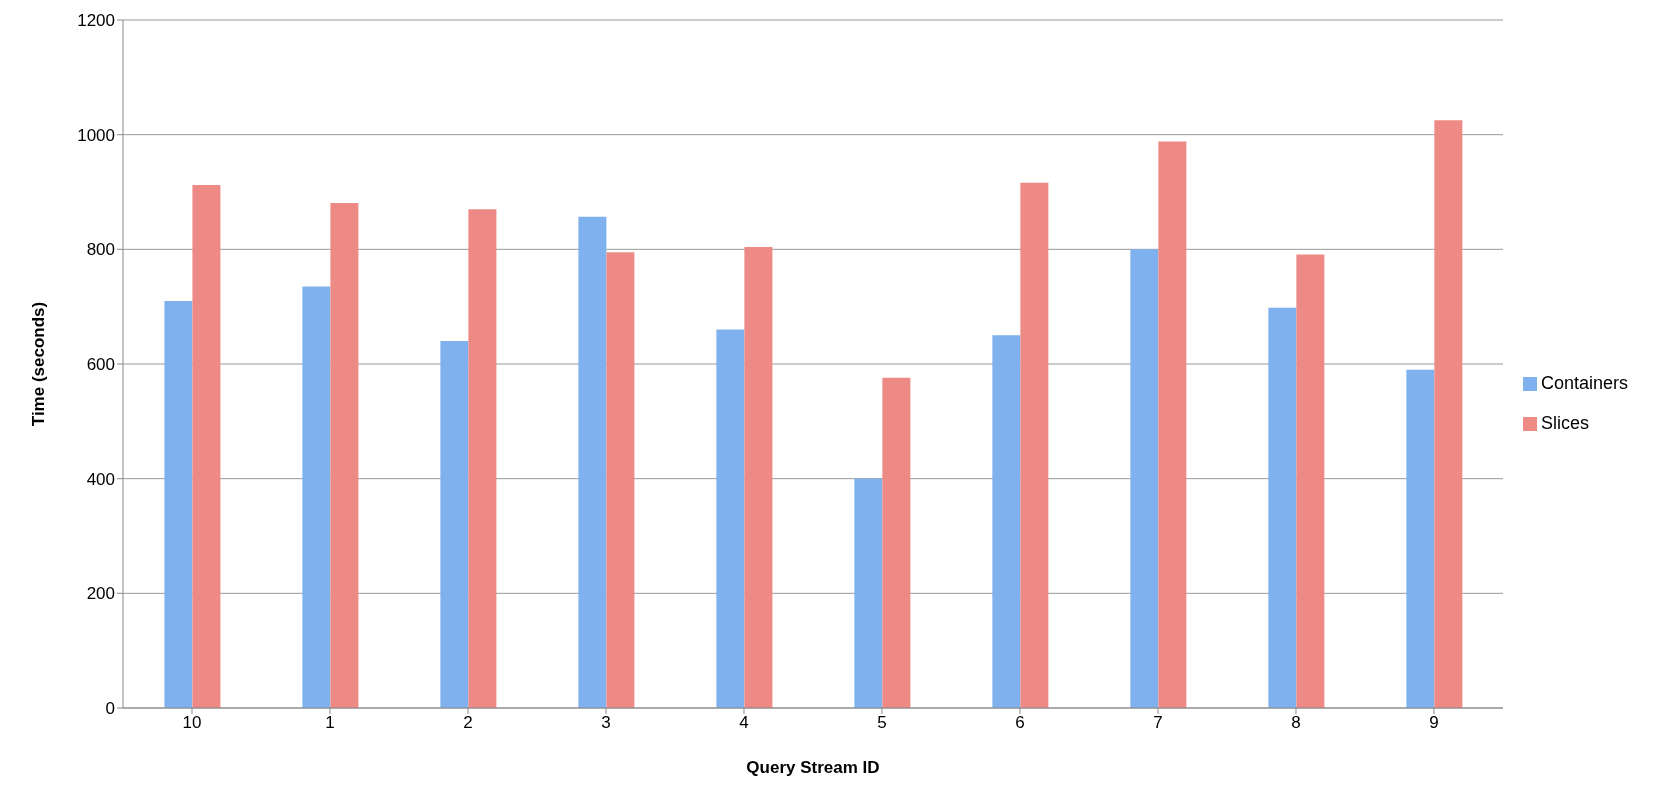  I want to click on y-tick-label: 800, so click(100, 250).